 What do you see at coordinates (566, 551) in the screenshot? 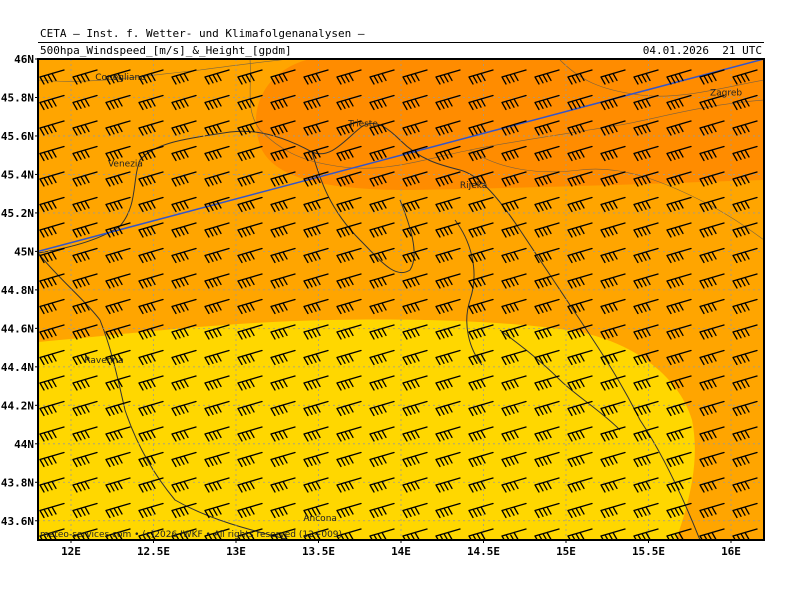
I see `lon-label: 15E` at bounding box center [566, 551].